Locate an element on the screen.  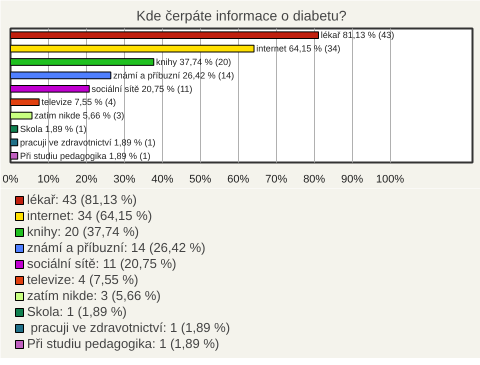
x-tick-label: 0% is located at coordinates (10, 180).